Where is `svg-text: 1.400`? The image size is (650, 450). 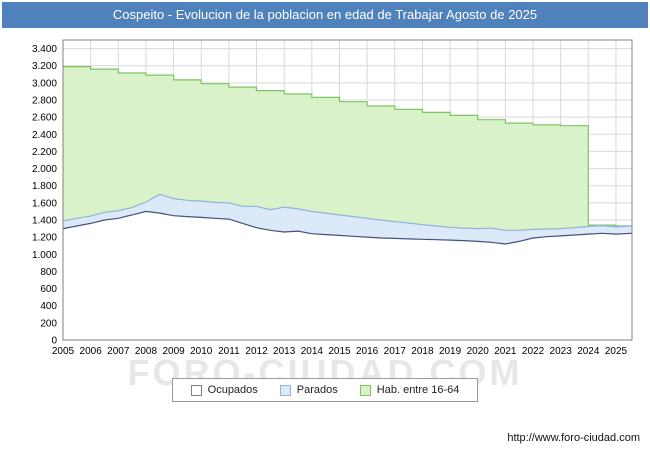
svg-text: 1.400 is located at coordinates (44, 221).